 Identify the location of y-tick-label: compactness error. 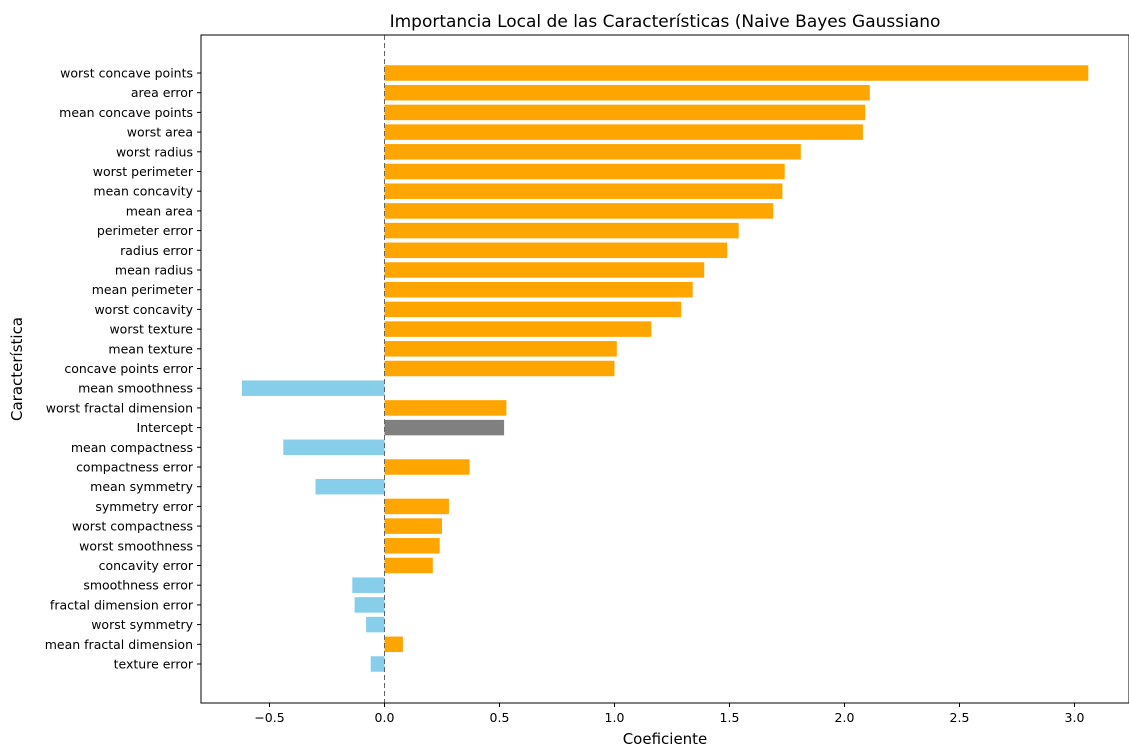
(135, 467).